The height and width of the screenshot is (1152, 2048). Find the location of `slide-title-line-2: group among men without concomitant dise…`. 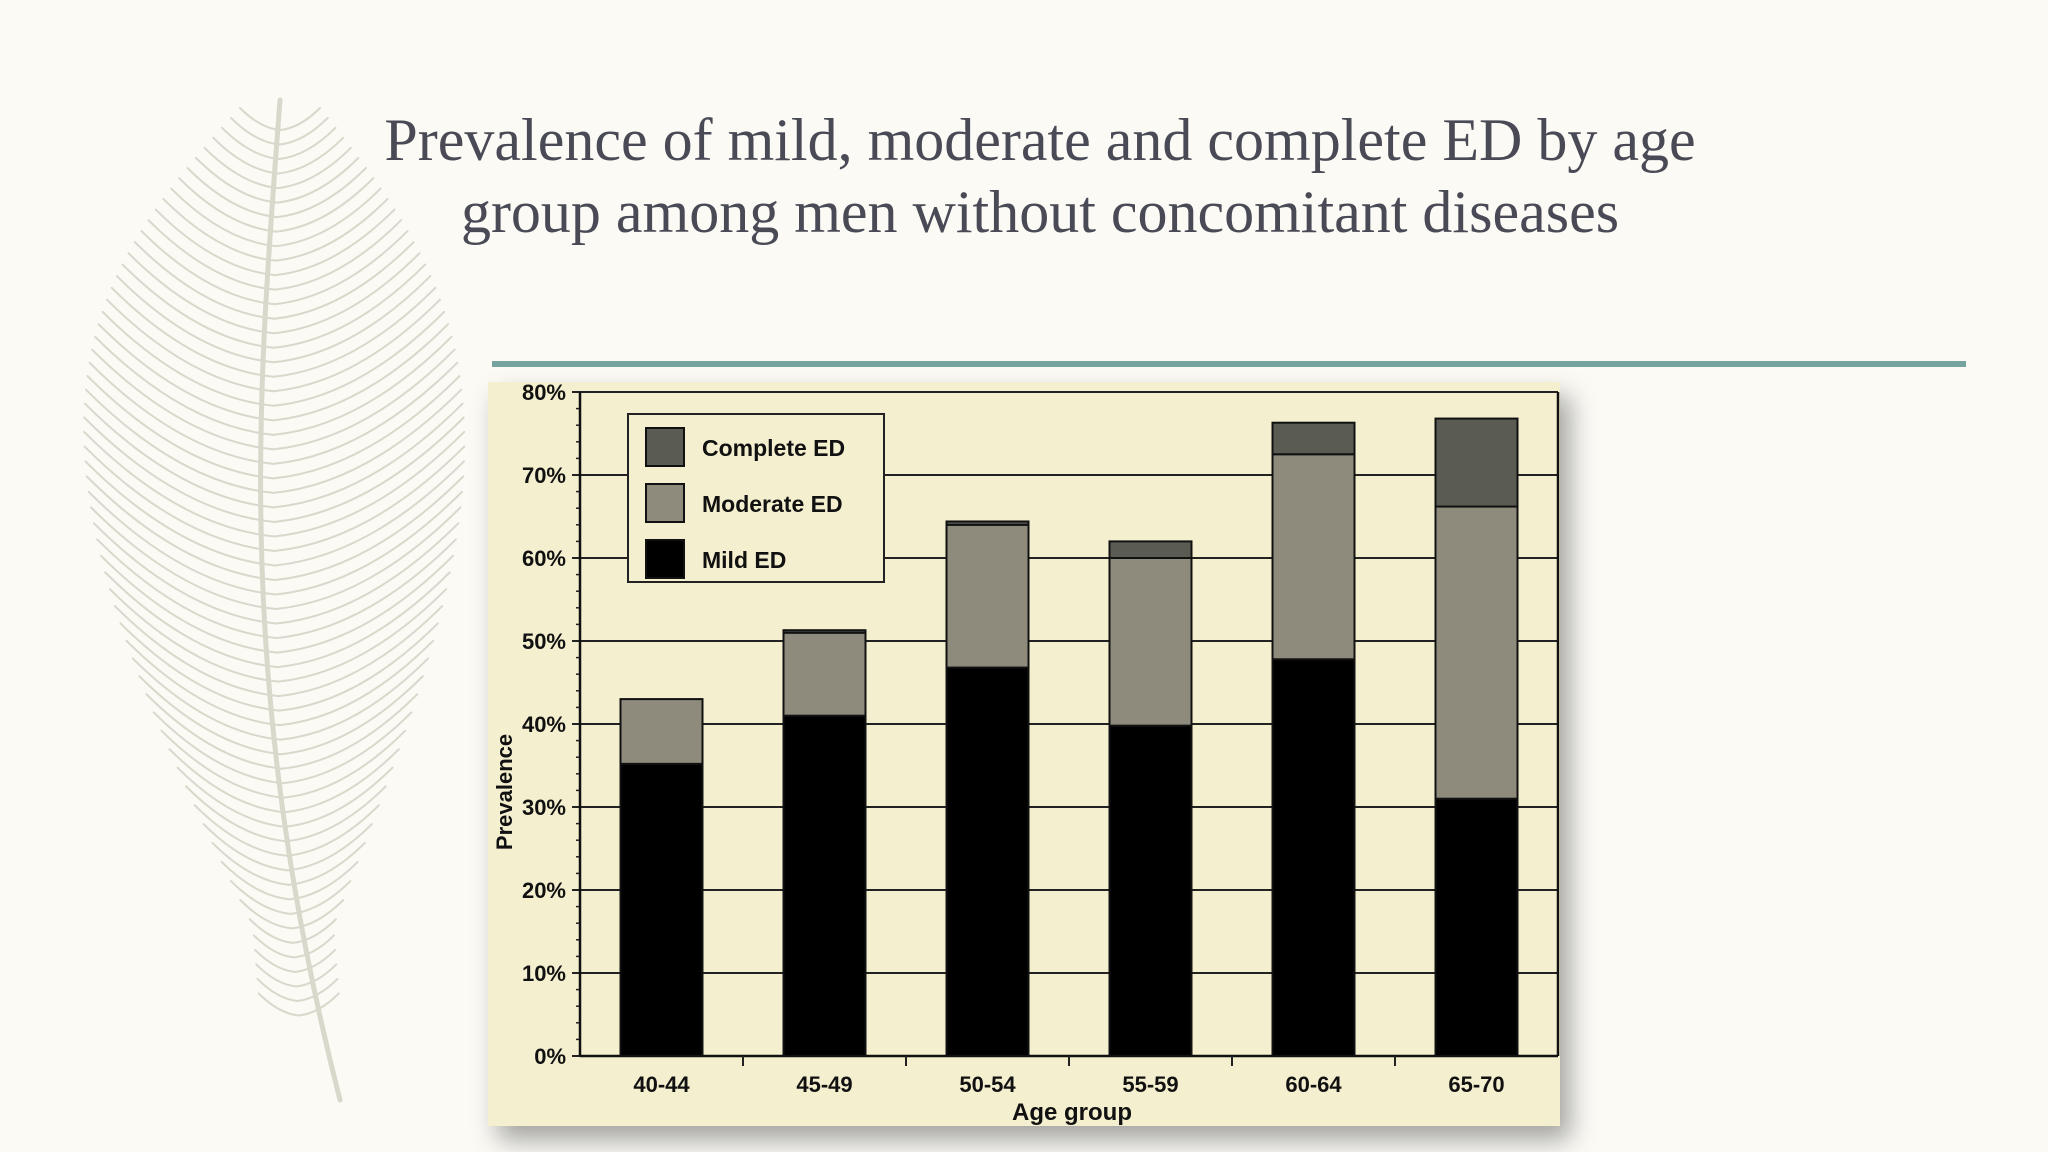

slide-title-line-2: group among men without concomitant dise… is located at coordinates (1040, 212).